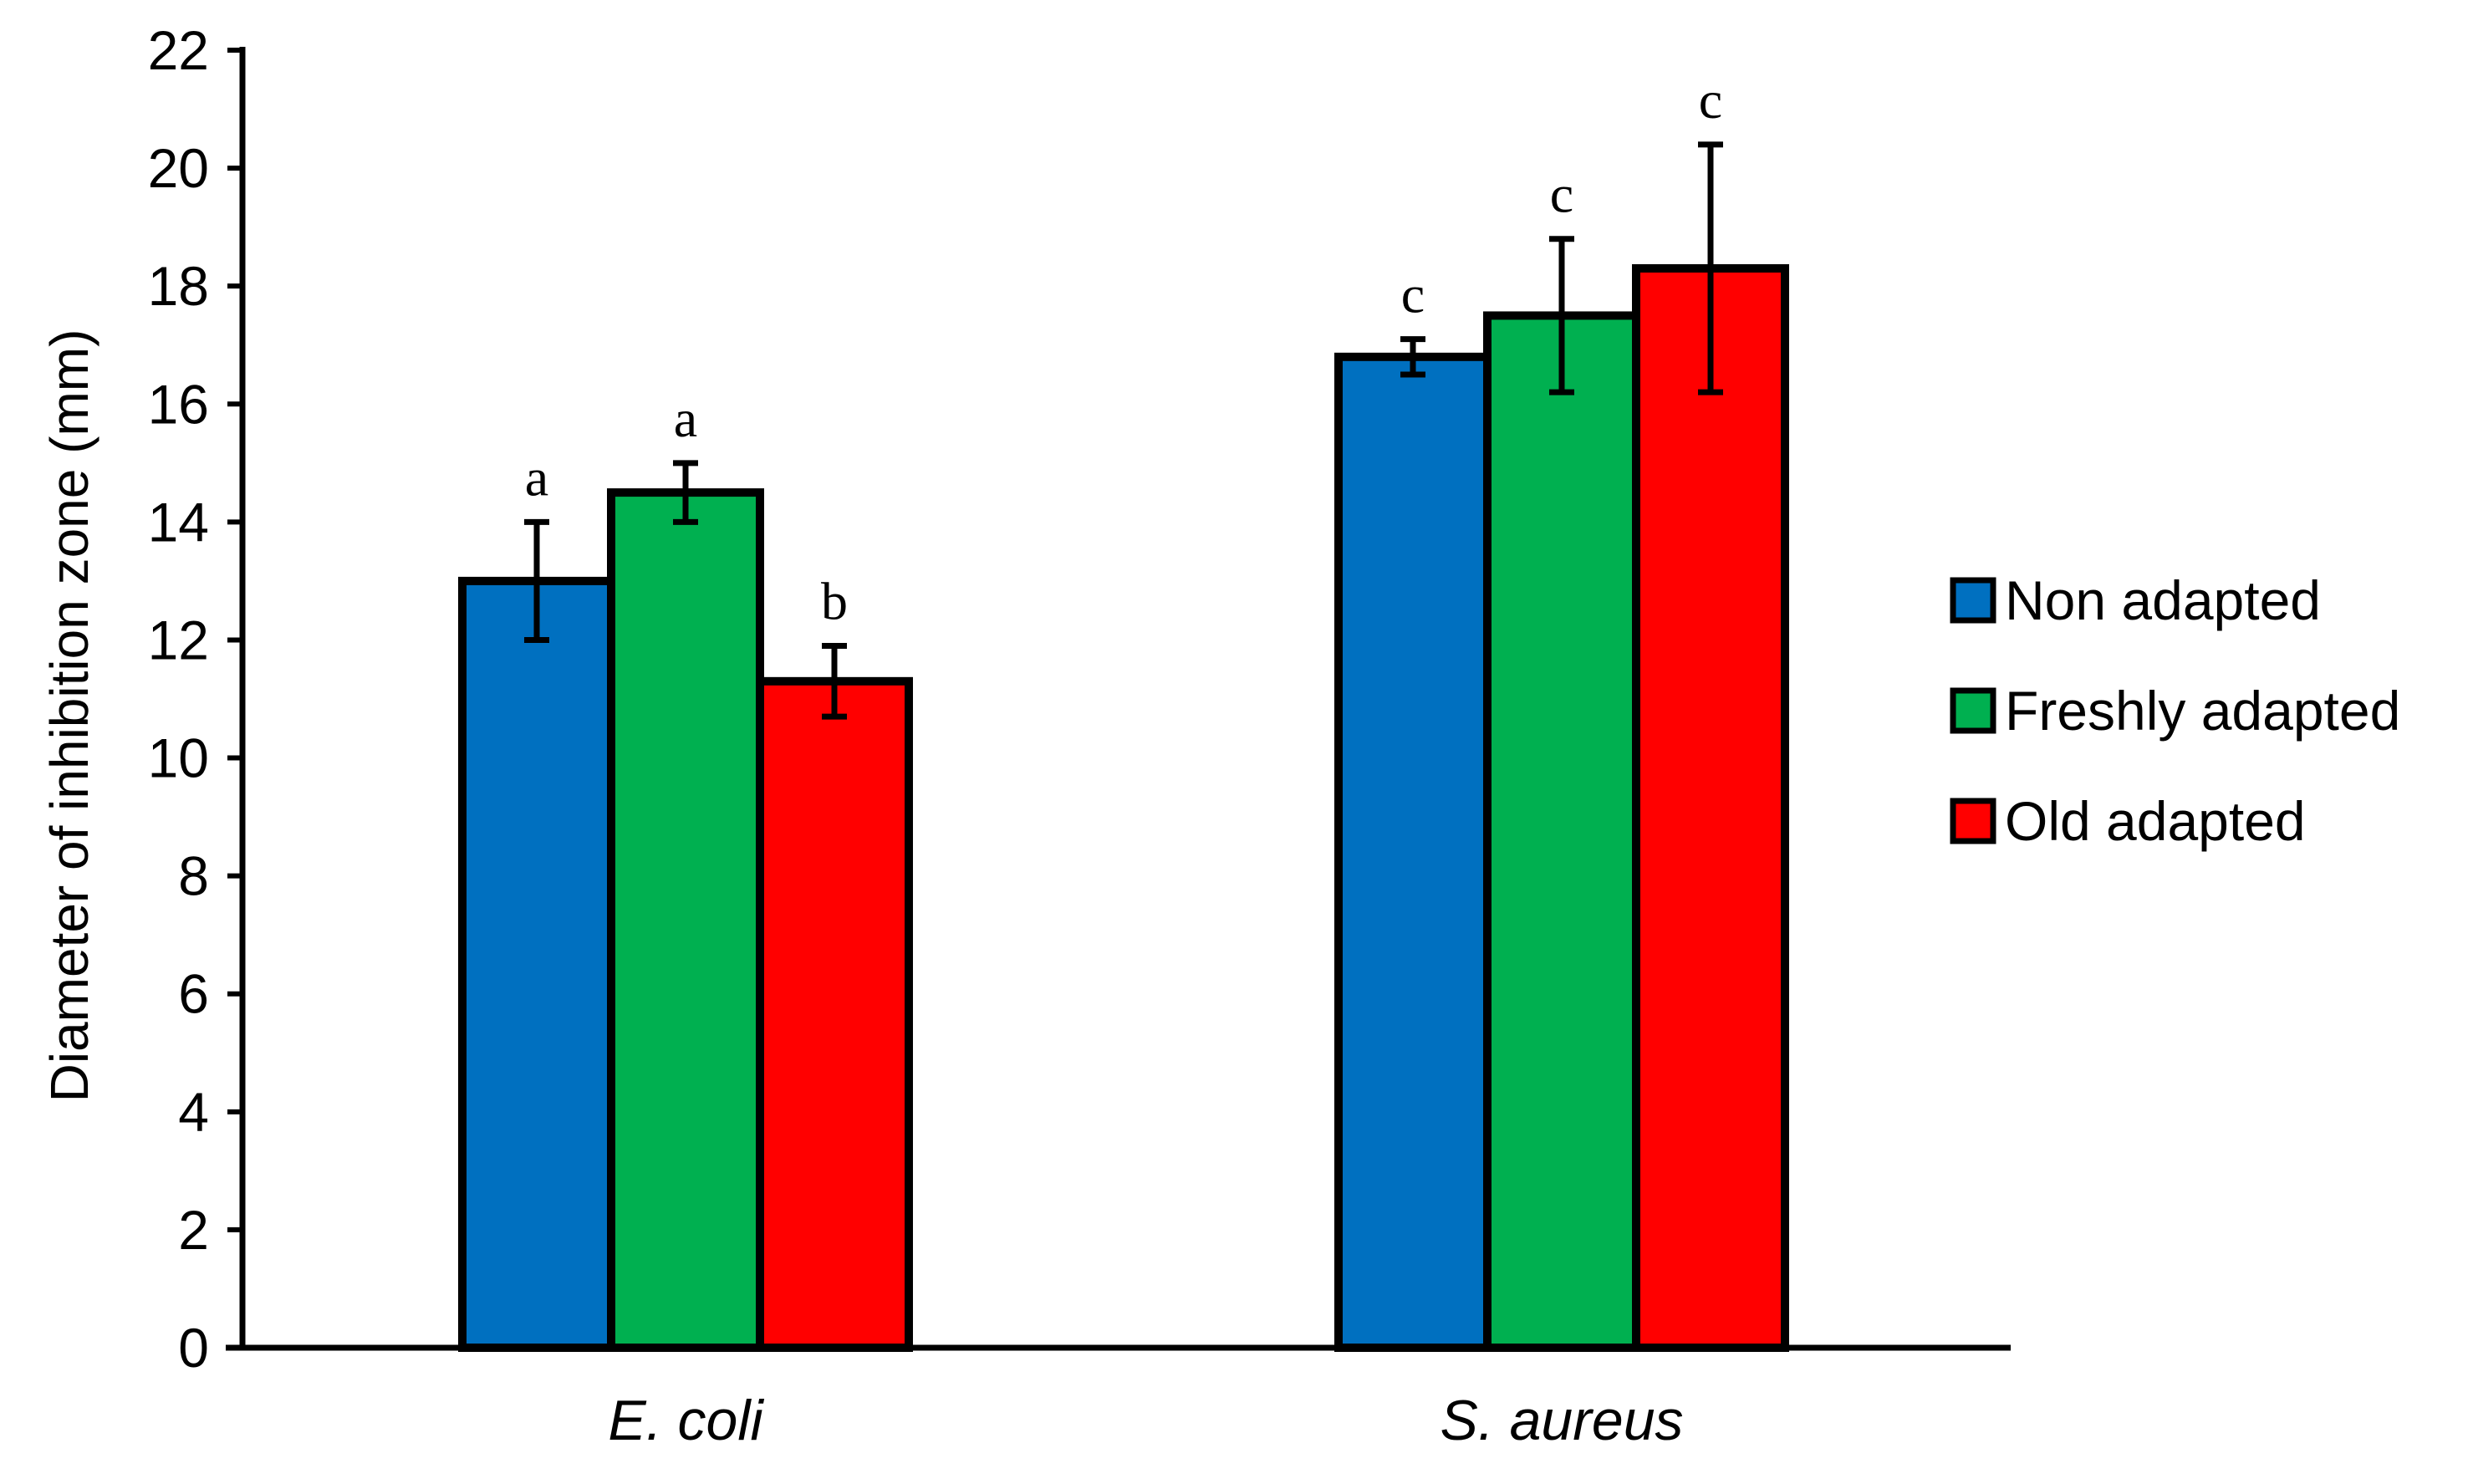  Describe the element at coordinates (179, 50) in the screenshot. I see `y-tick-label: 22` at that location.